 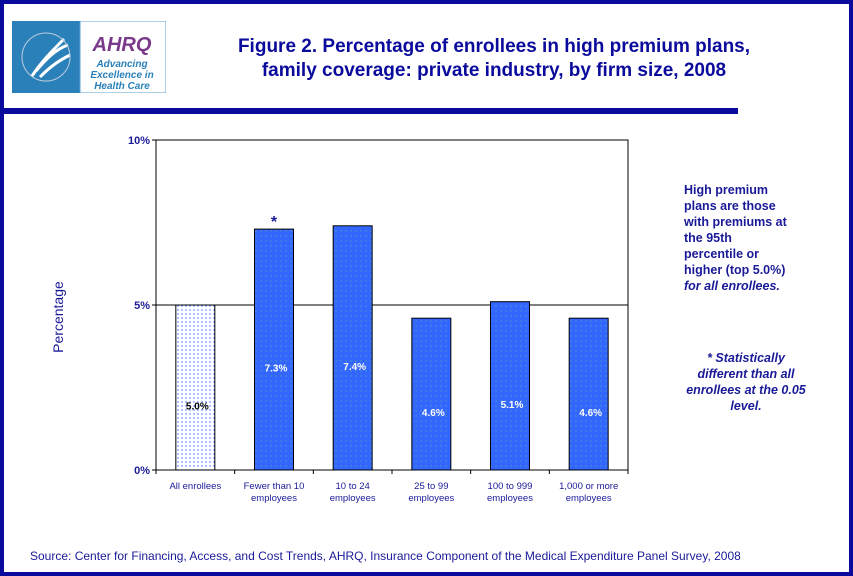 I want to click on y-tick-label: 0%, so click(x=142, y=471).